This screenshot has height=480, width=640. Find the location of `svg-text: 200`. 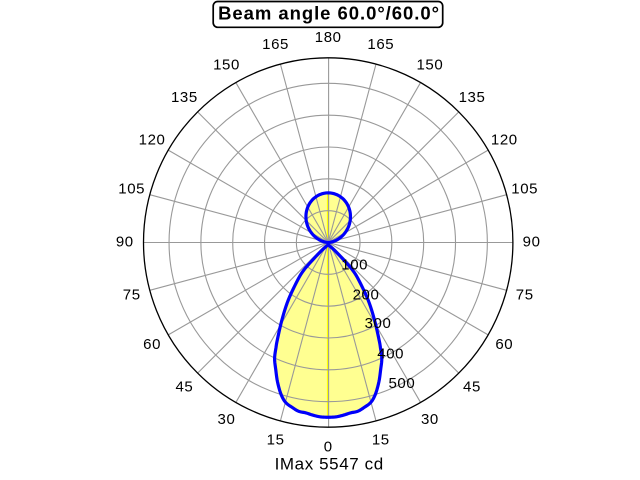

svg-text: 200 is located at coordinates (366, 294).